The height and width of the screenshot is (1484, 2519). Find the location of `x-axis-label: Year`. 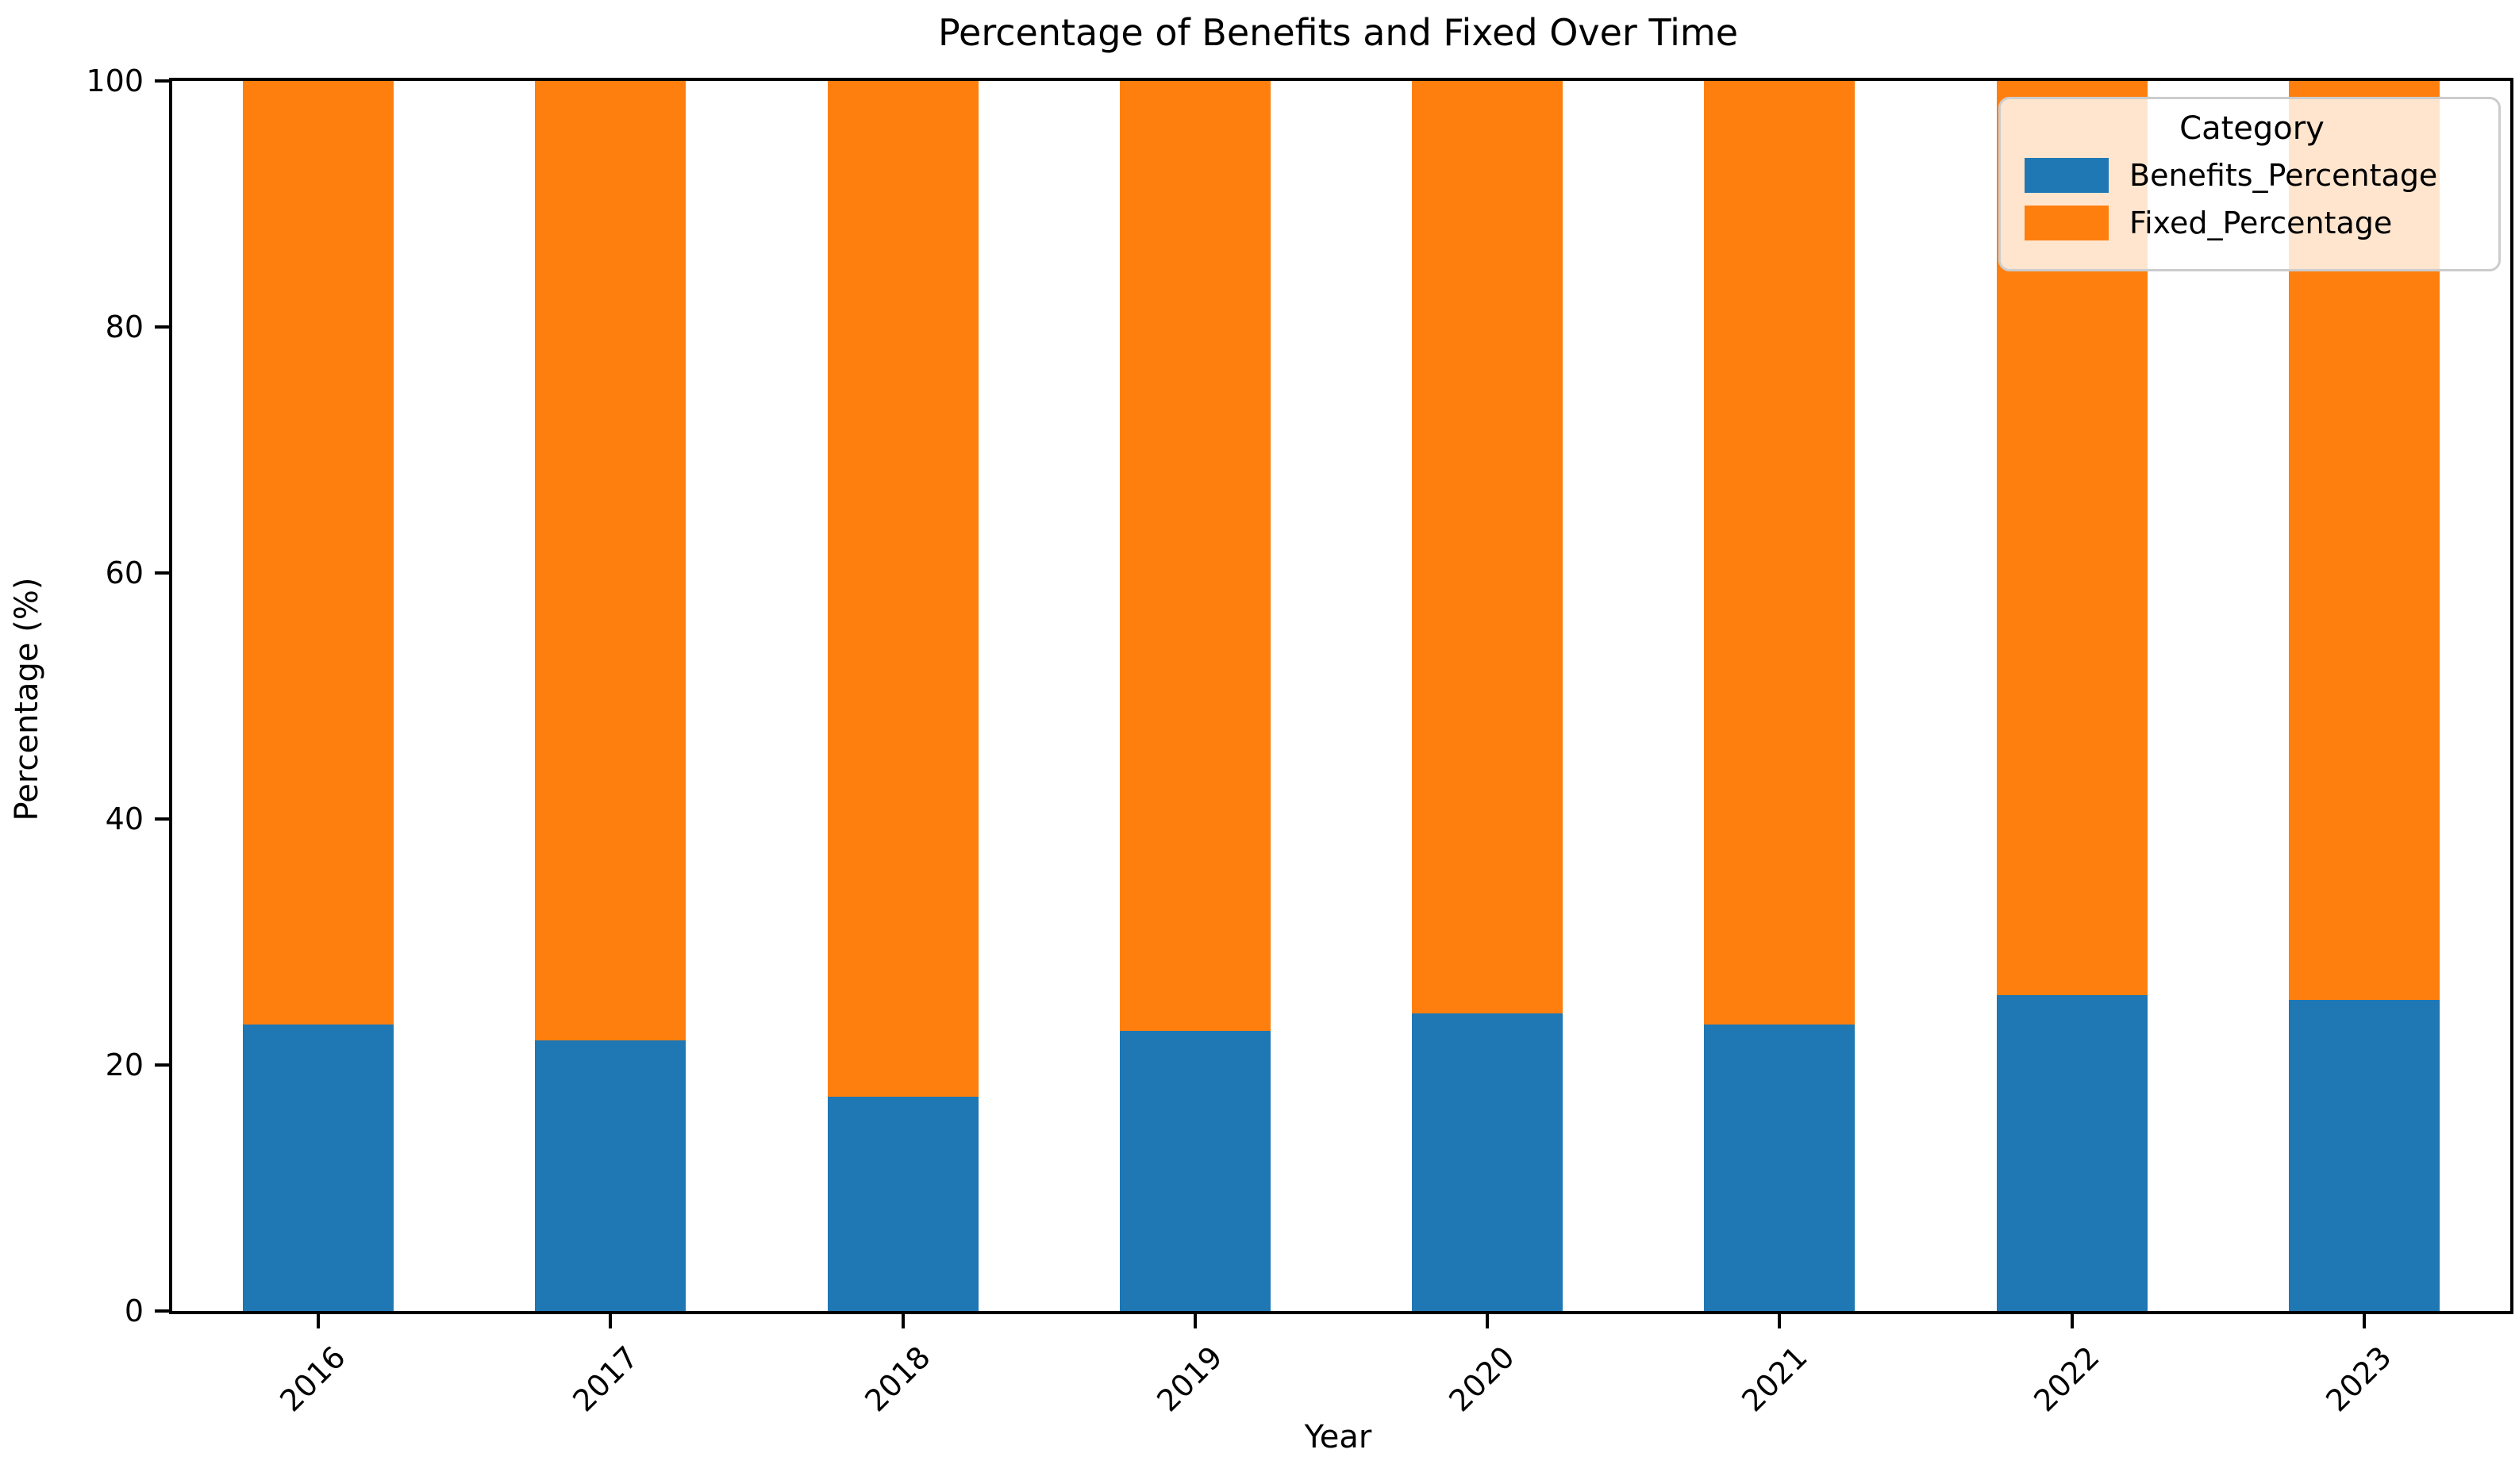

x-axis-label: Year is located at coordinates (1338, 1437).